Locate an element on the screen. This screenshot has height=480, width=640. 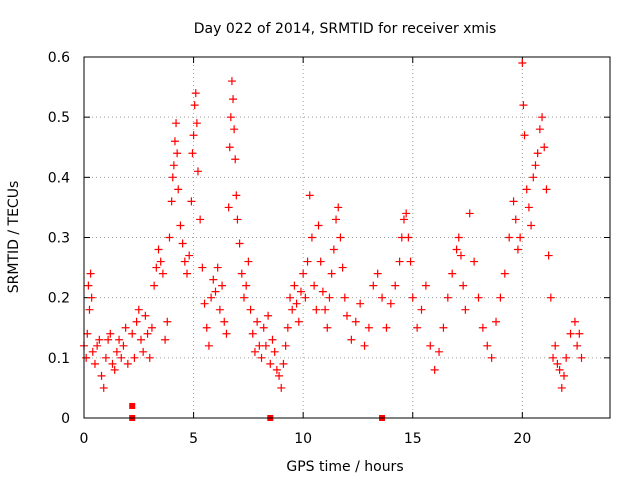
x-tick-label: 20 is located at coordinates (522, 439).